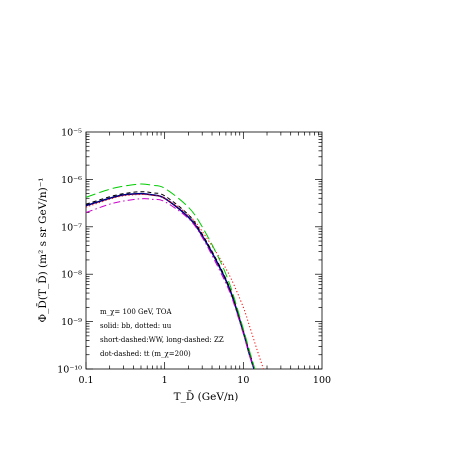 The image size is (457, 457). What do you see at coordinates (162, 340) in the screenshot?
I see `annotation-line-3: short-dashed:WW, long-dashed: ZZ` at bounding box center [162, 340].